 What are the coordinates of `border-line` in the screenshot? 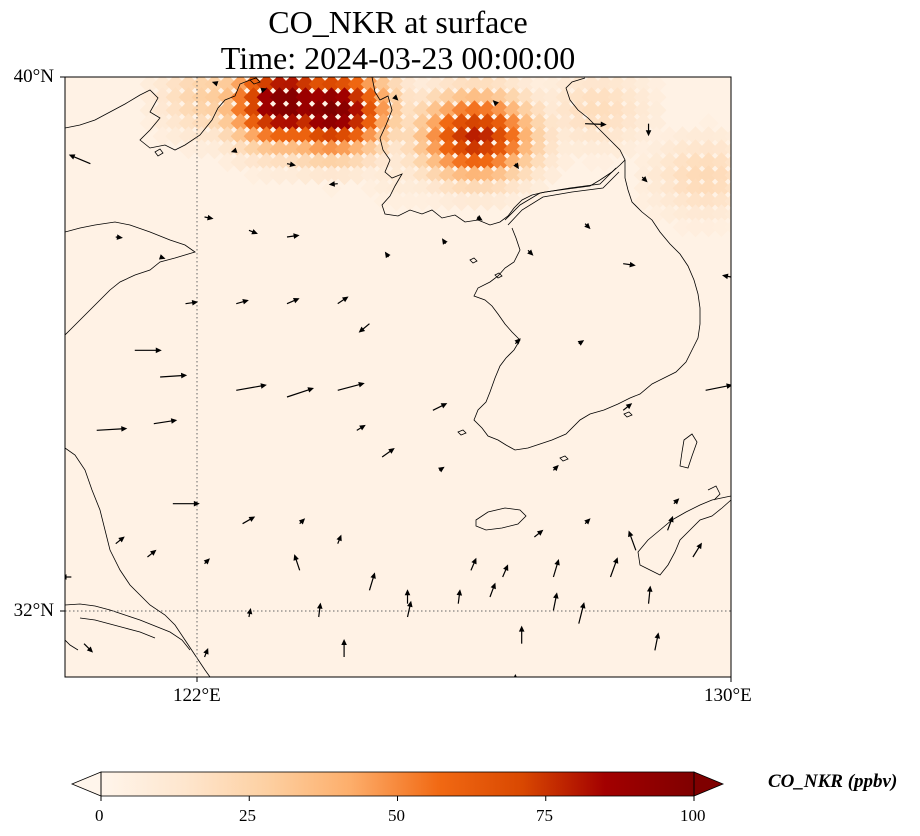 It's located at (562, 196).